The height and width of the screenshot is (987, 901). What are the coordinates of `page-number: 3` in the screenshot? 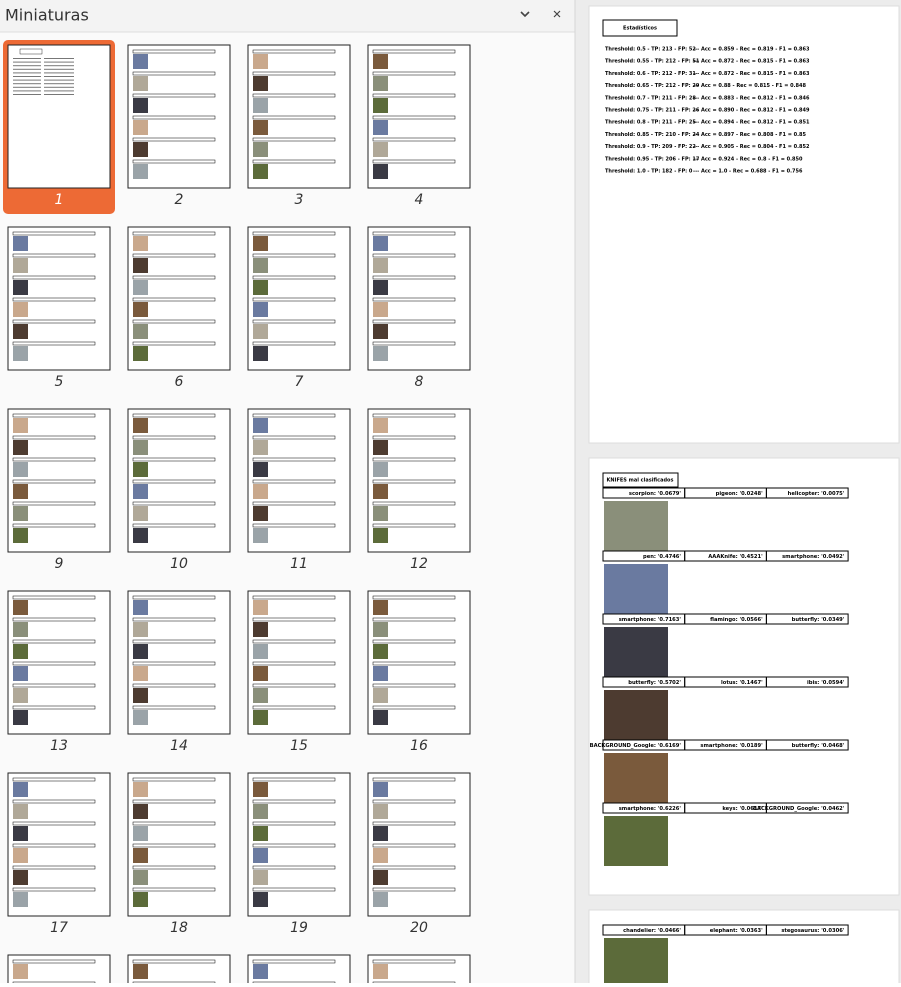 It's located at (299, 200).